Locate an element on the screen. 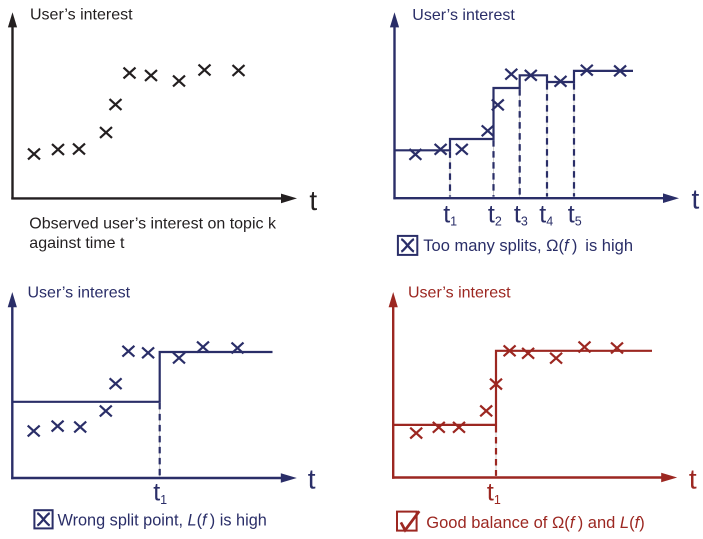 This screenshot has height=539, width=703. svg-text: against time t is located at coordinates (77, 243).